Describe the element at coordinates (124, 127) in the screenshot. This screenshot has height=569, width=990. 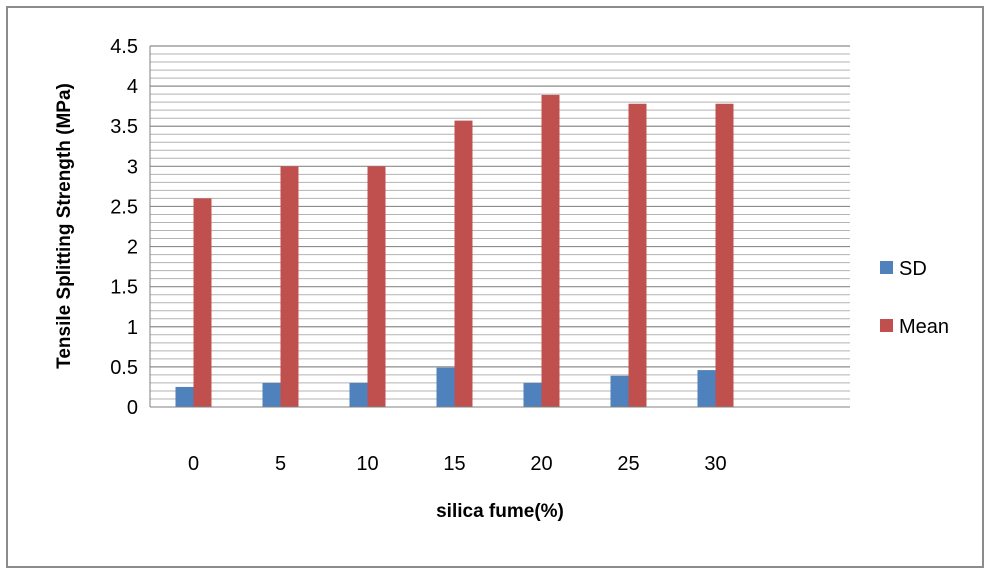
I see `y-tick-label: 3.5` at that location.